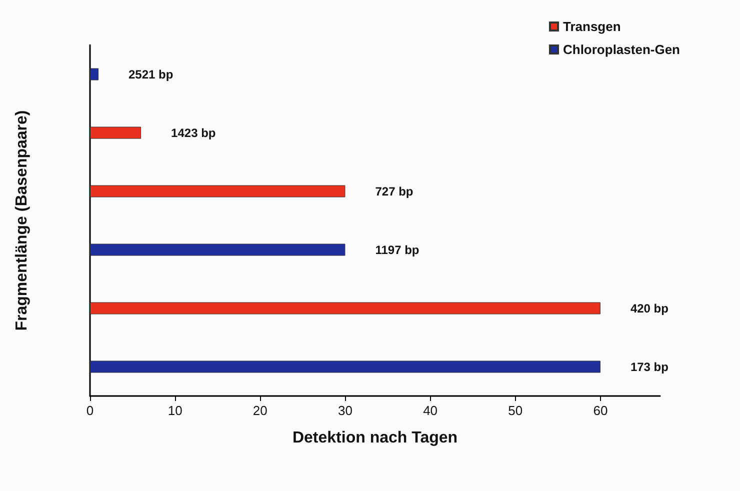 The height and width of the screenshot is (491, 740). Describe the element at coordinates (649, 367) in the screenshot. I see `y-tick-label: 173 bp` at that location.